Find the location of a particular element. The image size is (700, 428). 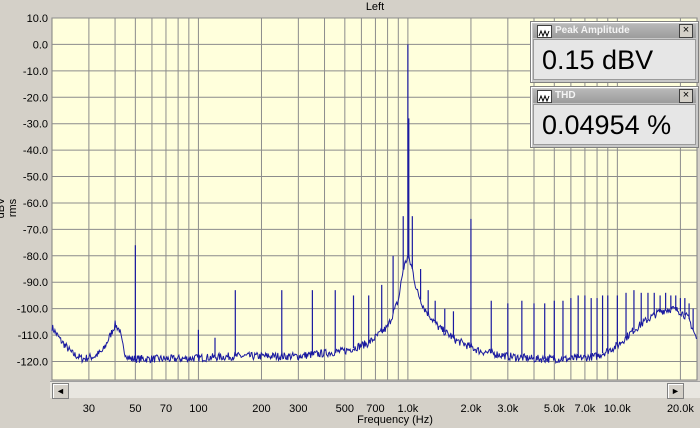

x-axis-label: Frequency (Hz) is located at coordinates (395, 420).